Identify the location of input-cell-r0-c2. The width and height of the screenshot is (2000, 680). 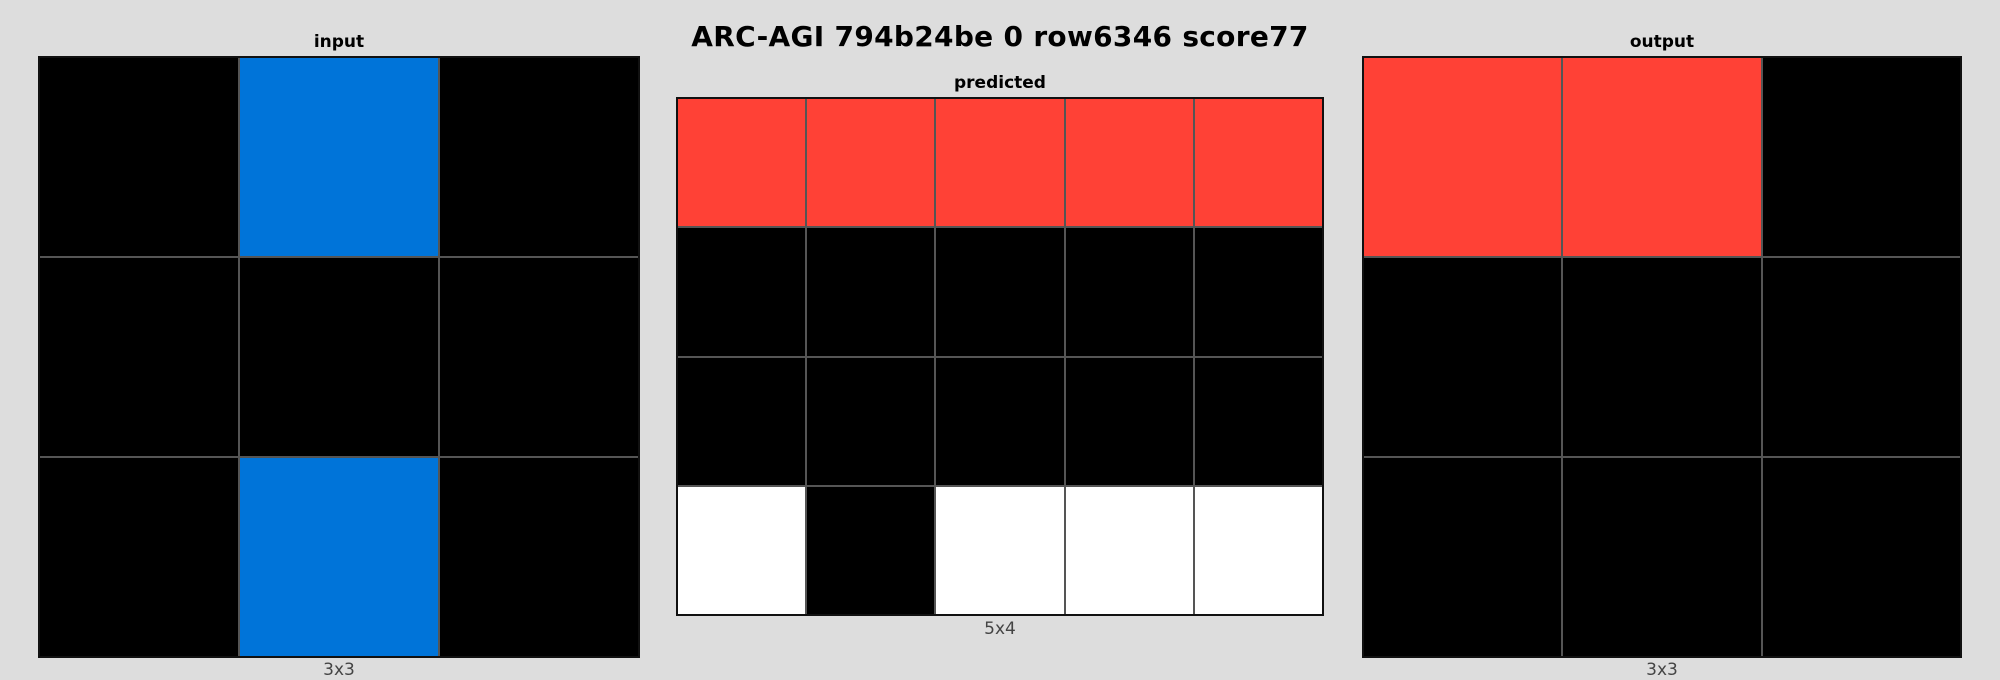
(539, 157).